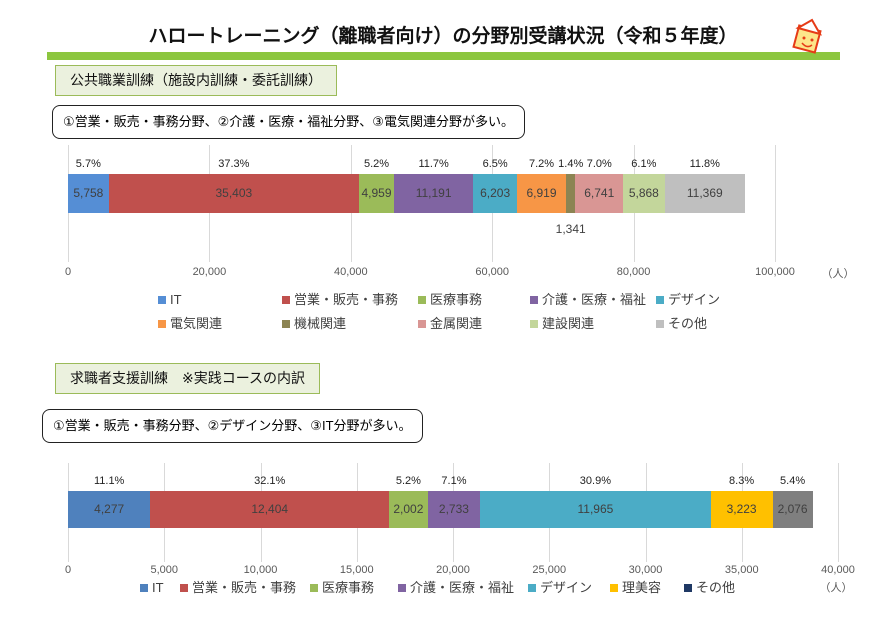 Image resolution: width=886 pixels, height=628 pixels. What do you see at coordinates (644, 164) in the screenshot?
I see `percent-label: 6.1%` at bounding box center [644, 164].